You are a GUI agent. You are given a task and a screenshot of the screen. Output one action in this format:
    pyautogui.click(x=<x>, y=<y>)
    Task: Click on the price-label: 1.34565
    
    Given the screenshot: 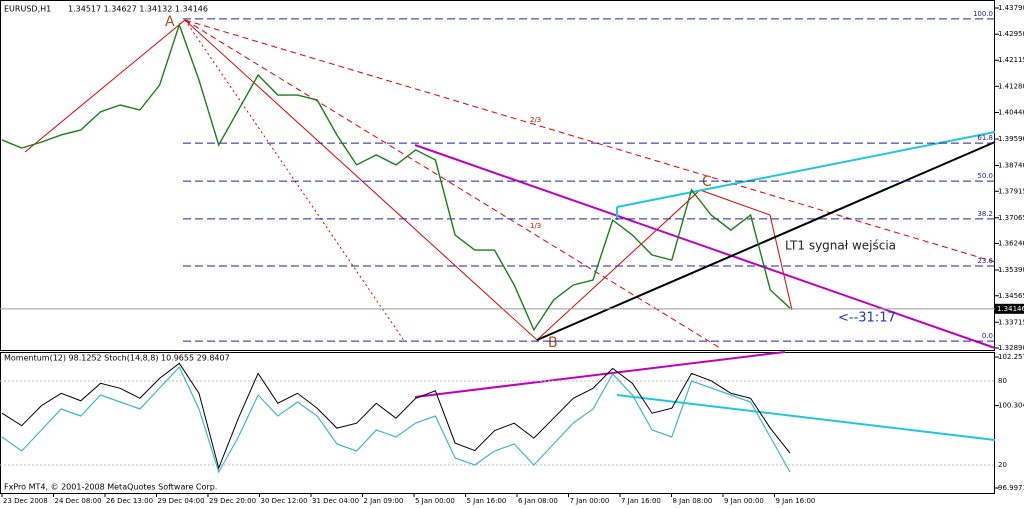 What is the action you would take?
    pyautogui.click(x=1011, y=296)
    